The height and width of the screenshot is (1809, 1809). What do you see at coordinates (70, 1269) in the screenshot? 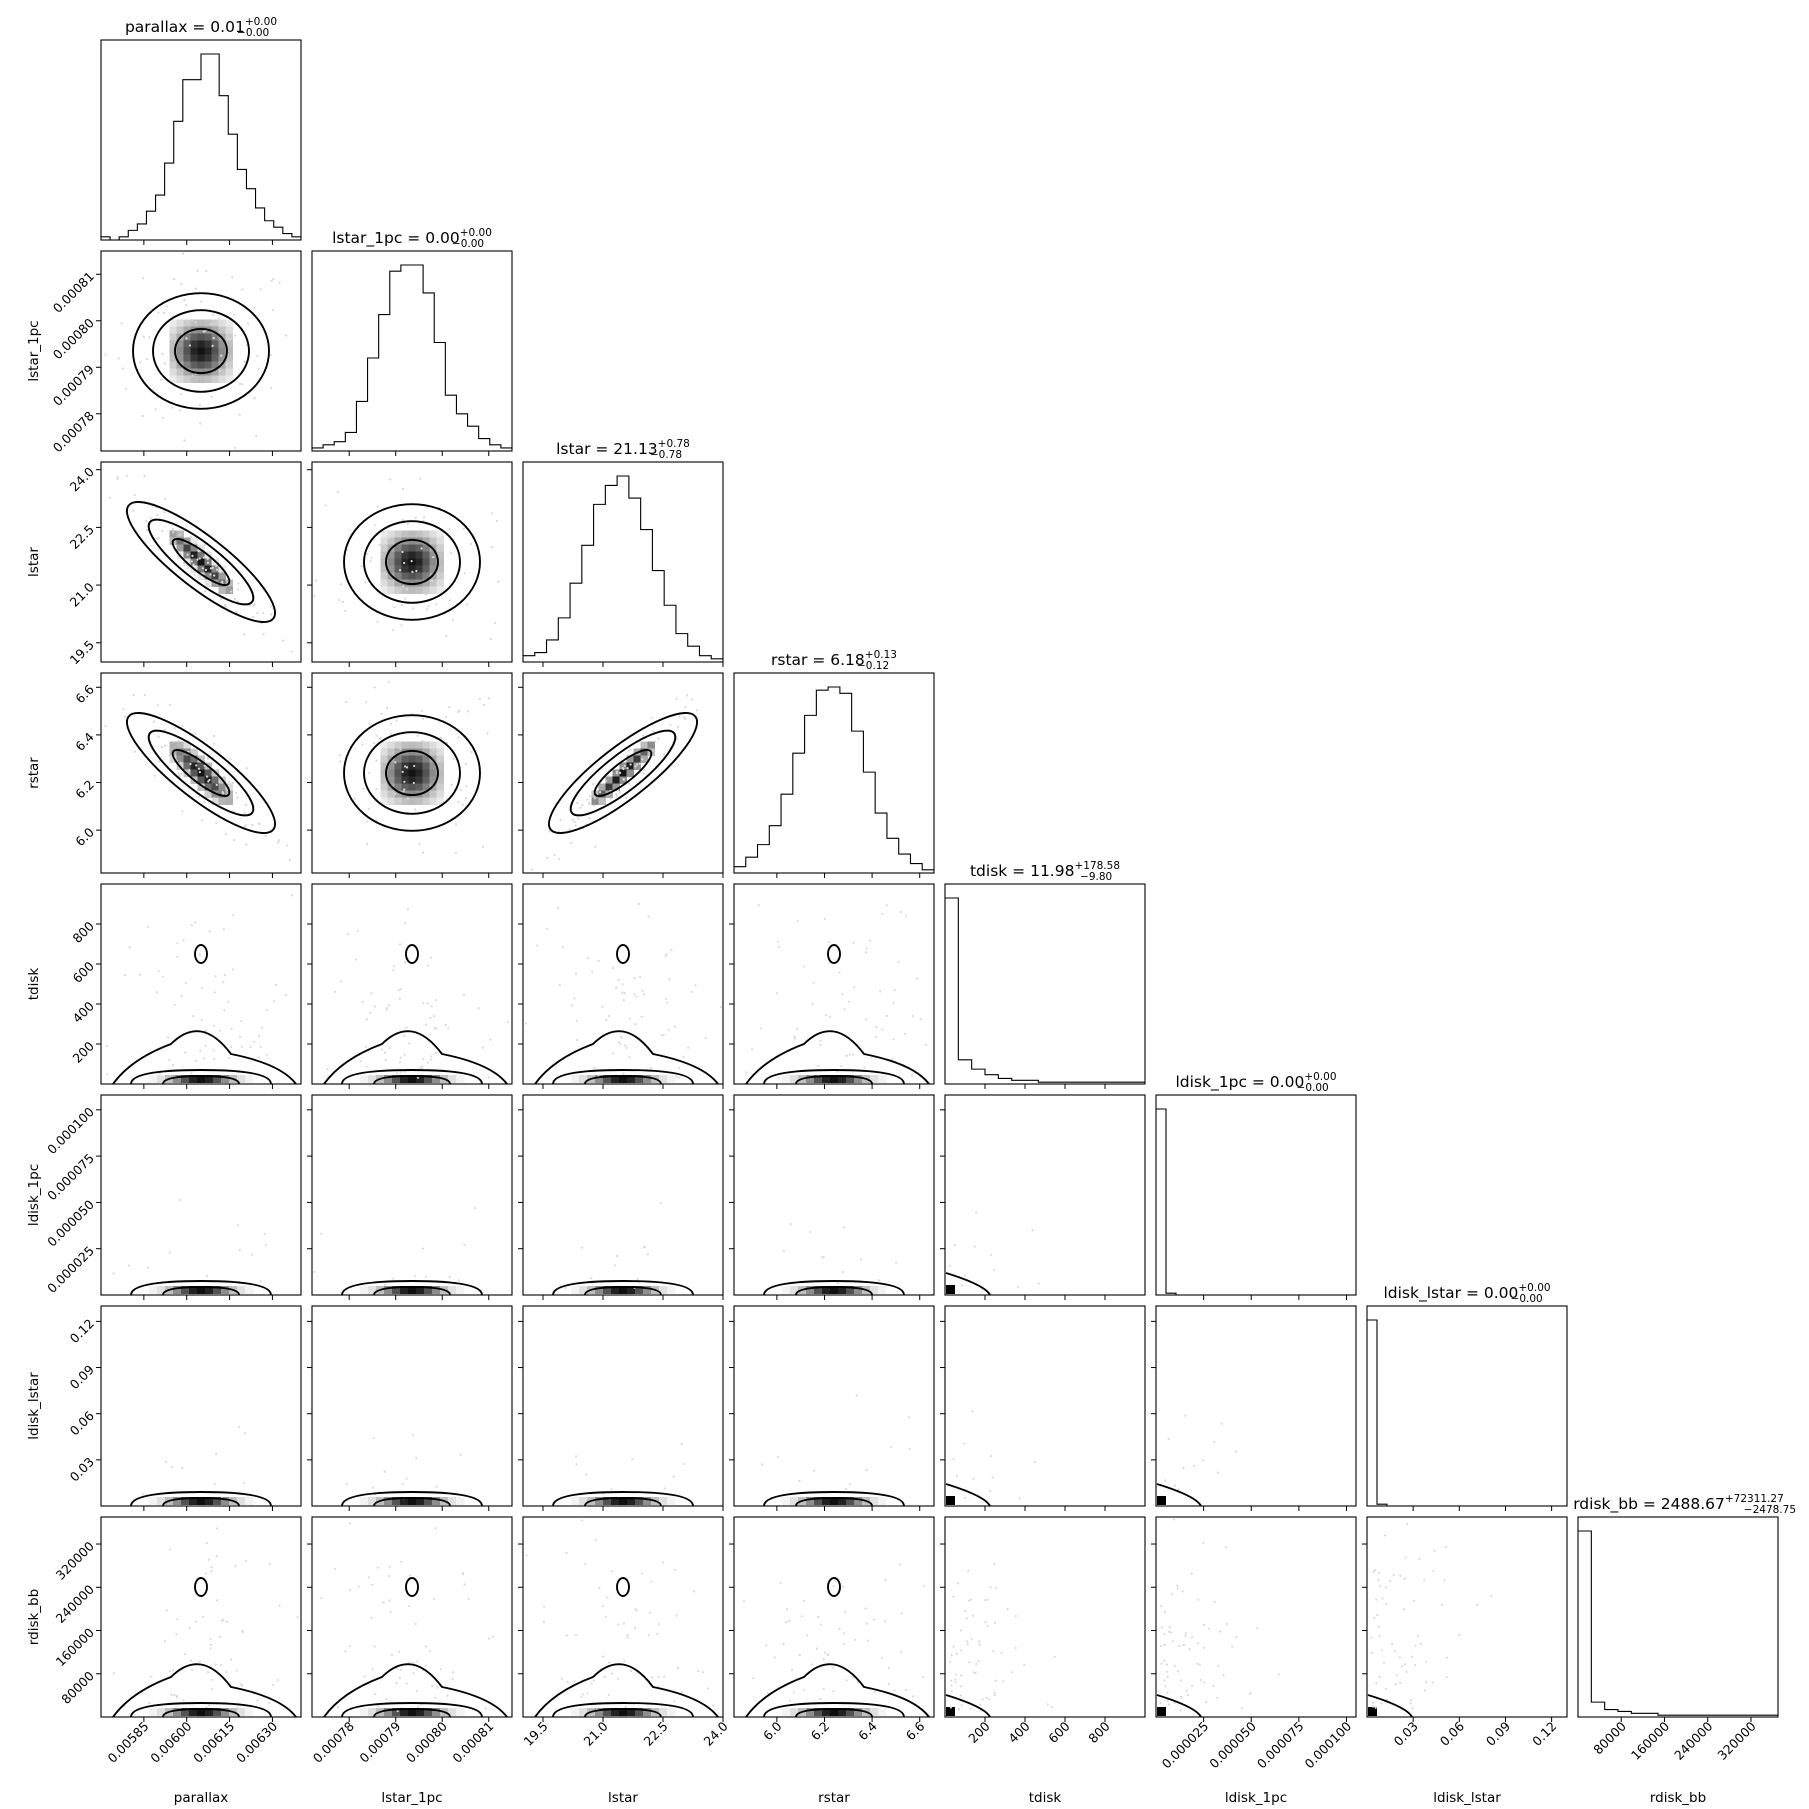
I see `y-tick-label: 0.000025` at bounding box center [70, 1269].